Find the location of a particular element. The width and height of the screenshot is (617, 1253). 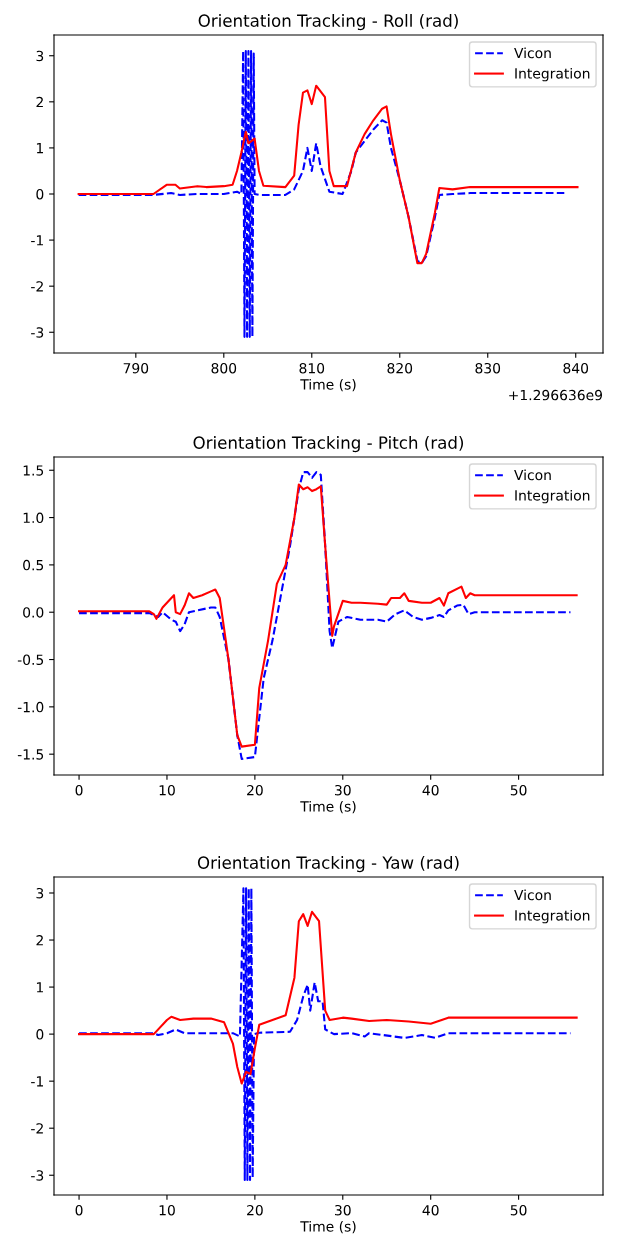

x-tick-label: 810 is located at coordinates (312, 368).